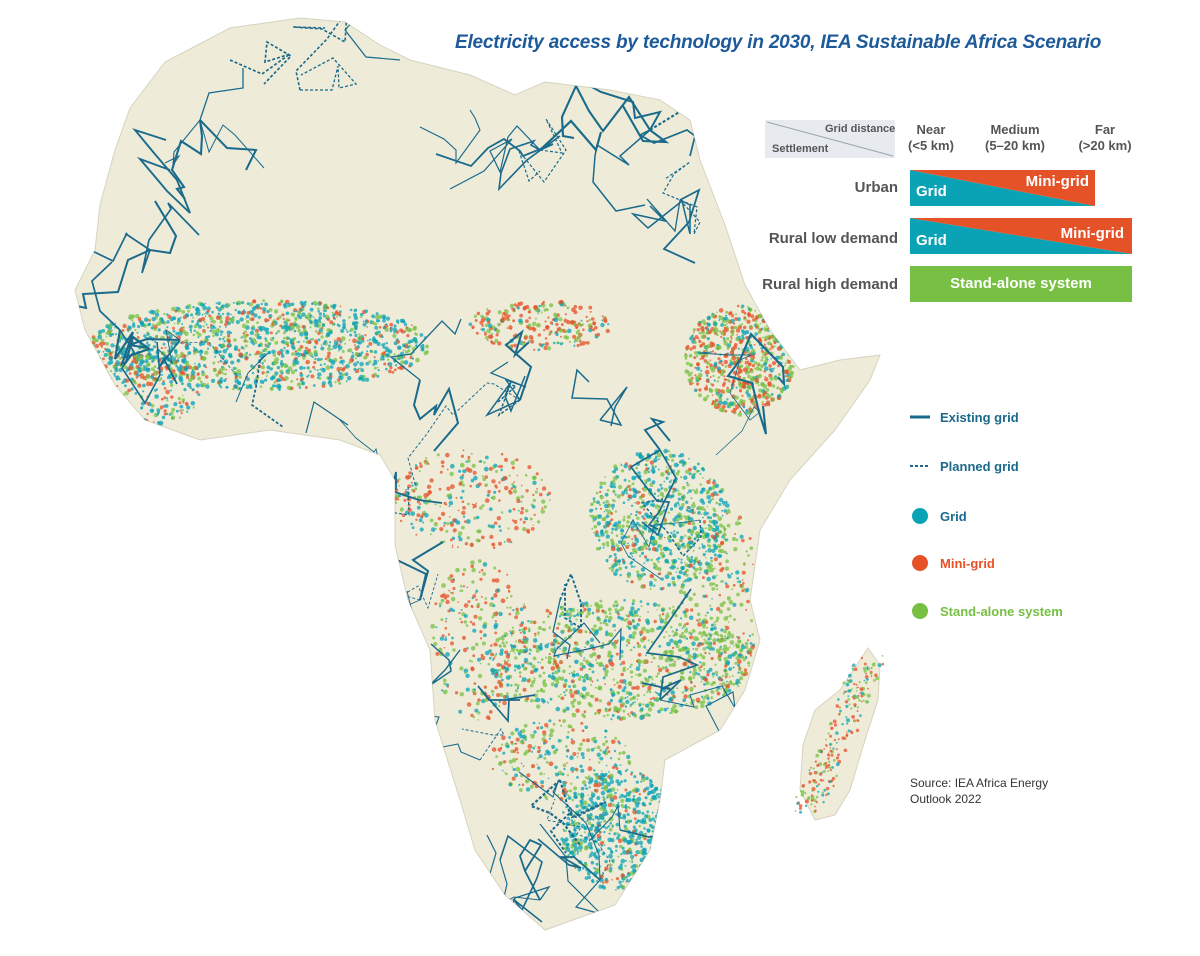  Describe the element at coordinates (920, 516) in the screenshot. I see `grid-dot-icon` at that location.